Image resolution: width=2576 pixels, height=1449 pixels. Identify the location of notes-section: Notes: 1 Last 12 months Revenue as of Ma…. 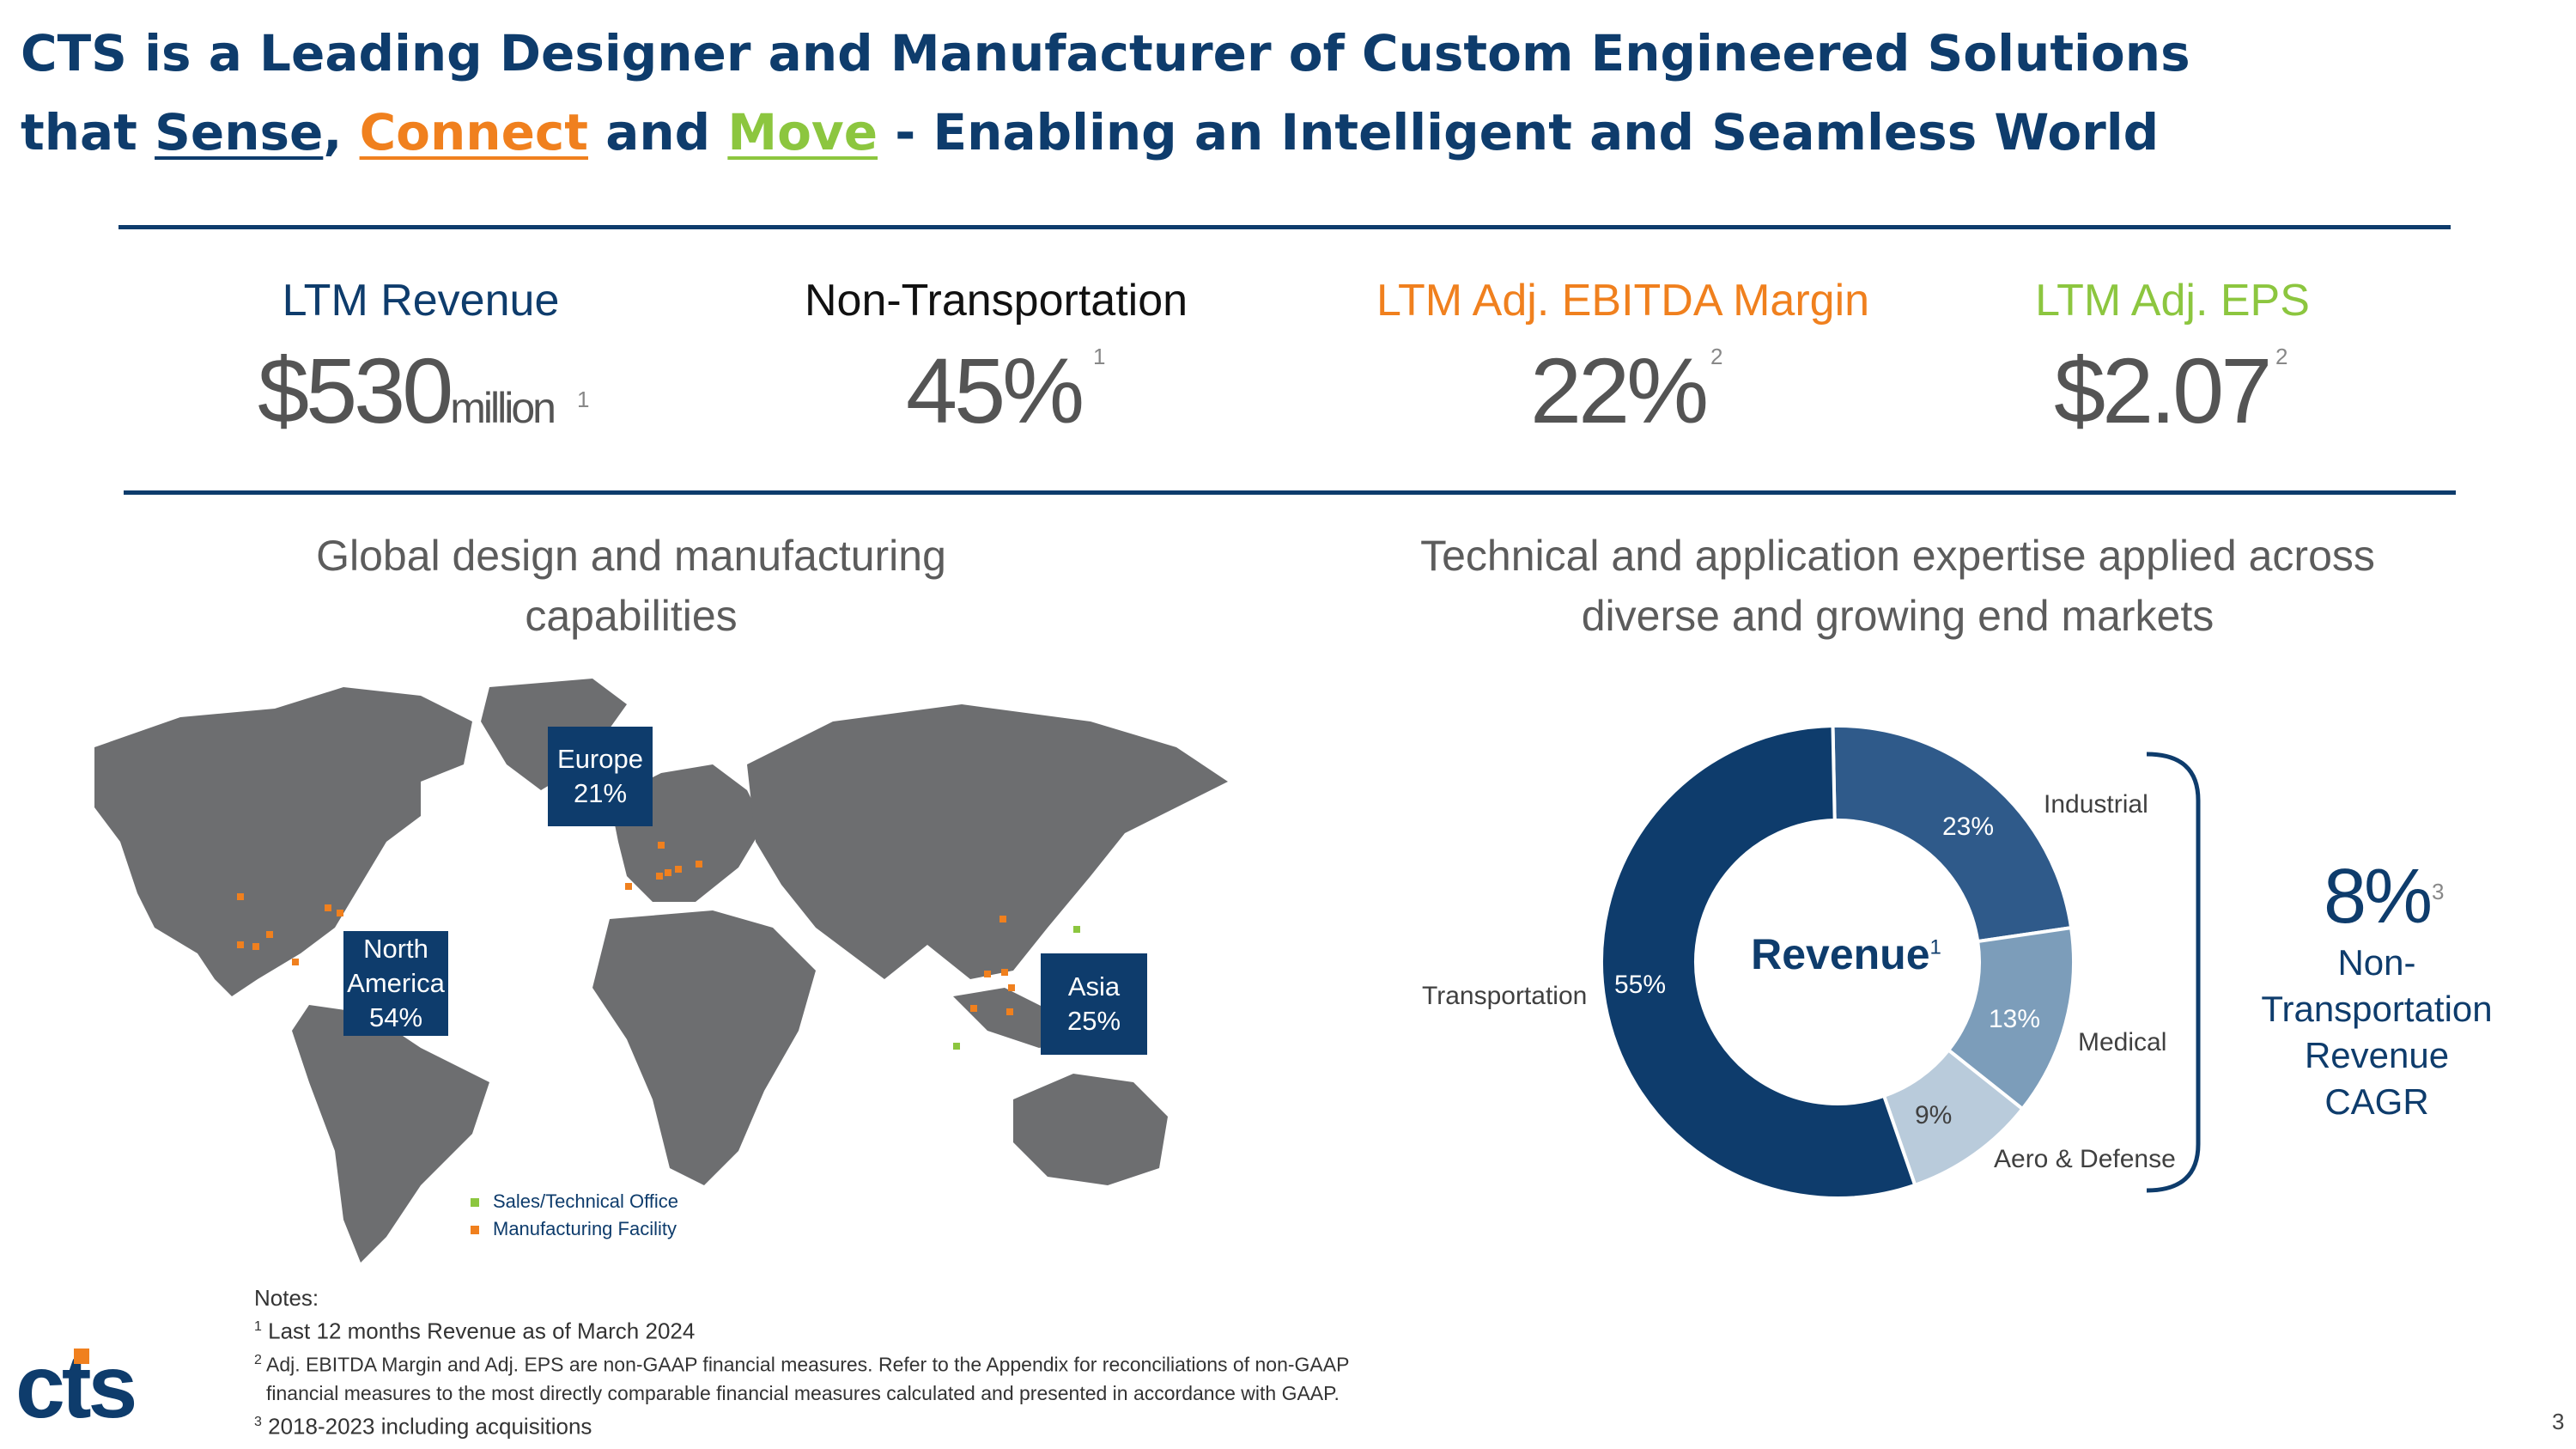
(801, 1362).